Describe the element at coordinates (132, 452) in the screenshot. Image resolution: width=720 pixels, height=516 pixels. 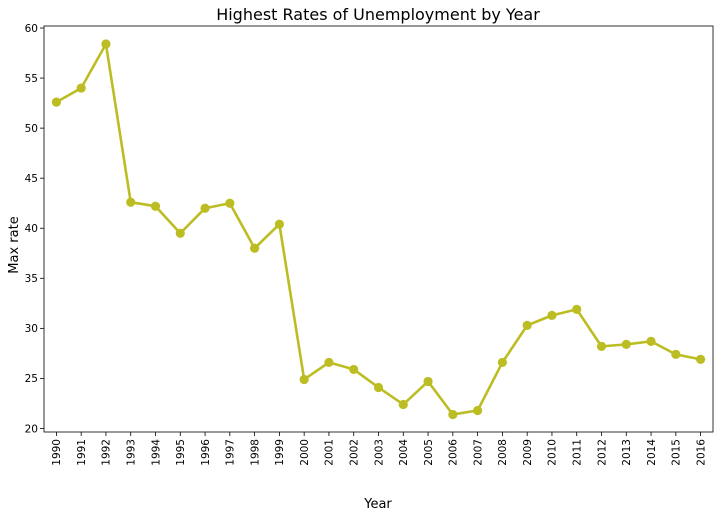
I see `x-tick-label: 1993` at that location.